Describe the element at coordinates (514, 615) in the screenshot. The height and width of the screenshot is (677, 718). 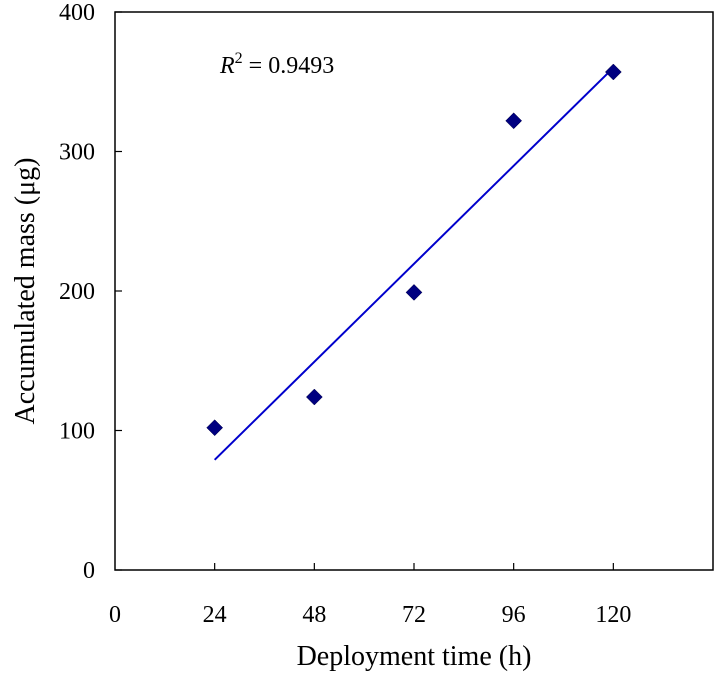
I see `x-tick-label: 96` at that location.